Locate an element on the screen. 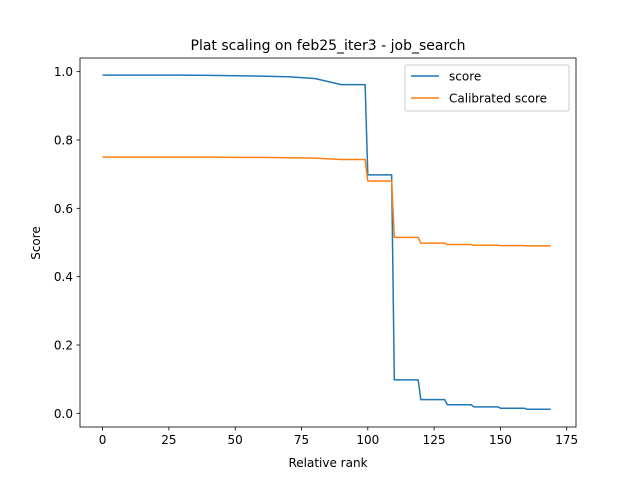 This screenshot has height=480, width=640. y-tick-label: 0.0 is located at coordinates (63, 414).